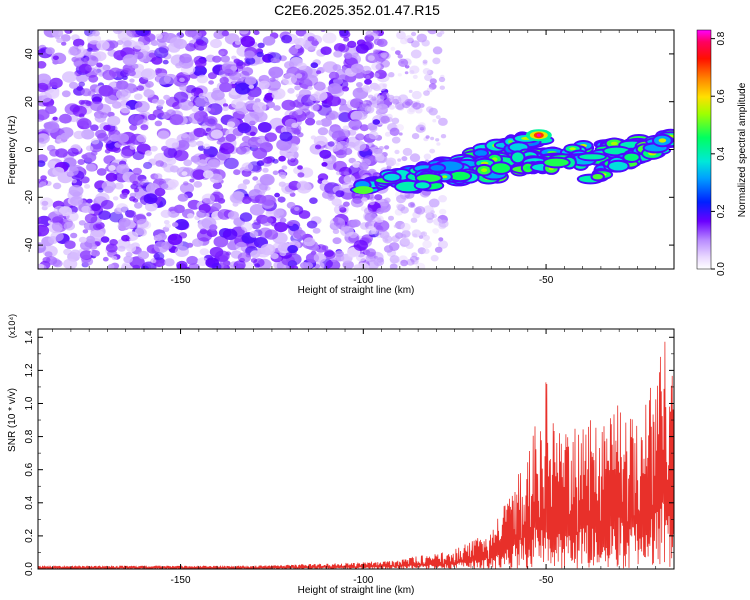 This screenshot has height=600, width=750. What do you see at coordinates (29, 244) in the screenshot?
I see `y-tick-label: -40` at bounding box center [29, 244].